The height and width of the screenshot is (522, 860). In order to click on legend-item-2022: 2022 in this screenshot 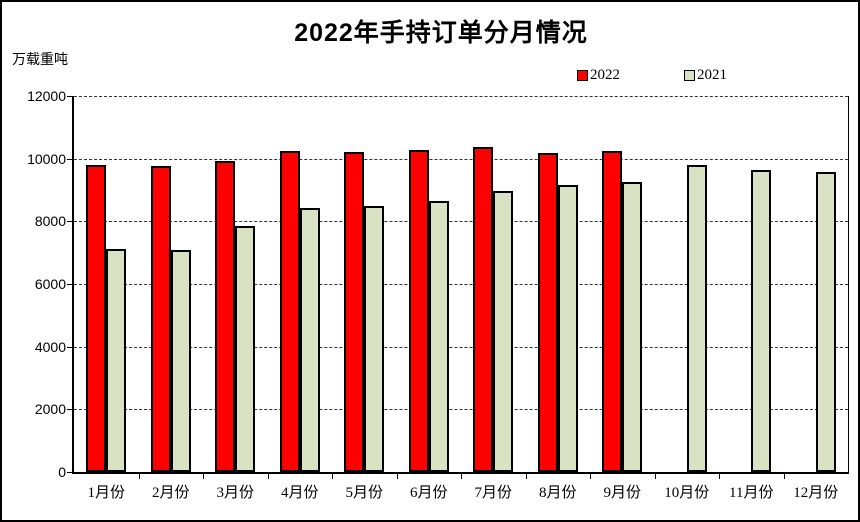, I will do `click(598, 75)`.